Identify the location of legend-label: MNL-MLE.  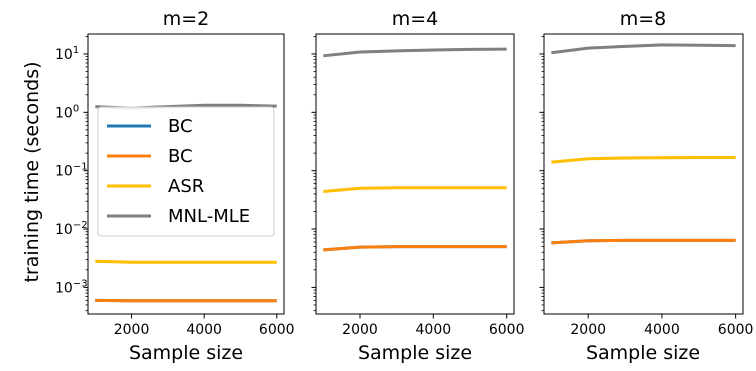
(209, 216).